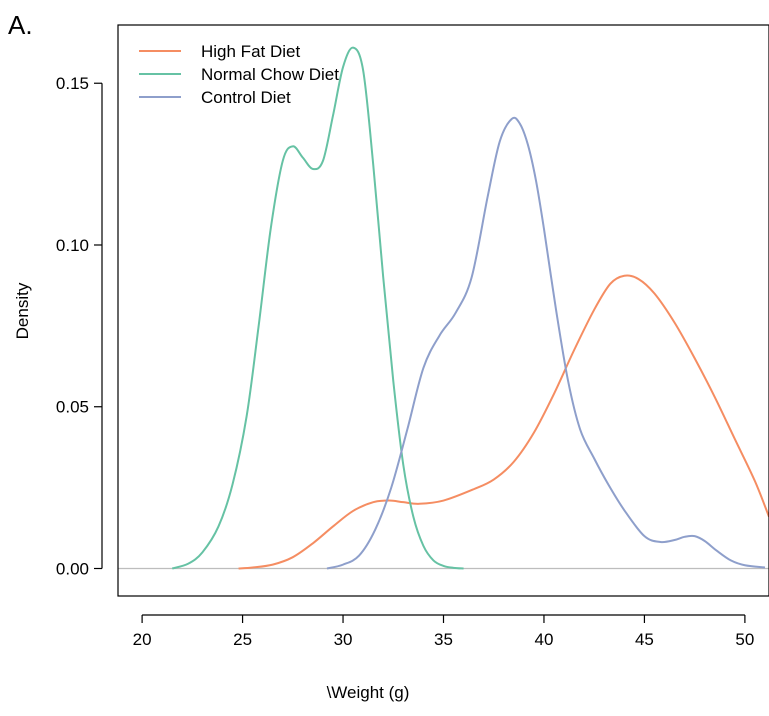 The image size is (769, 716). What do you see at coordinates (242, 639) in the screenshot?
I see `x-tick-label: 25` at bounding box center [242, 639].